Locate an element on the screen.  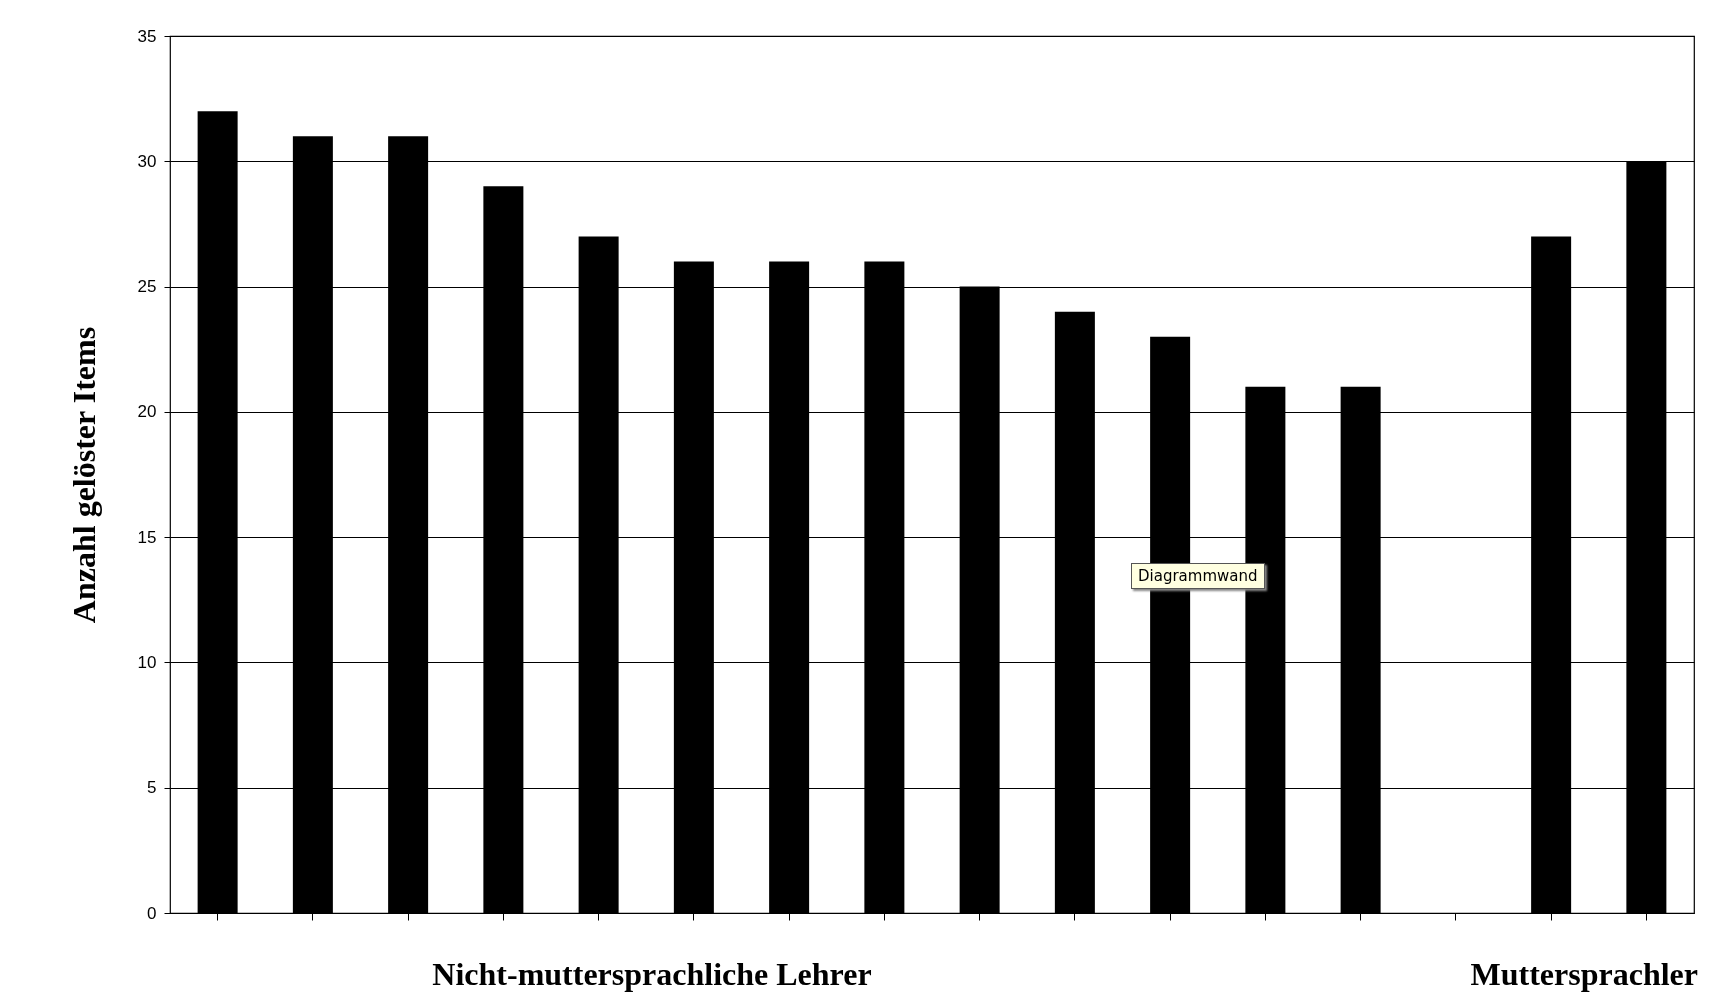
y-tick-label: 0 is located at coordinates (152, 913).